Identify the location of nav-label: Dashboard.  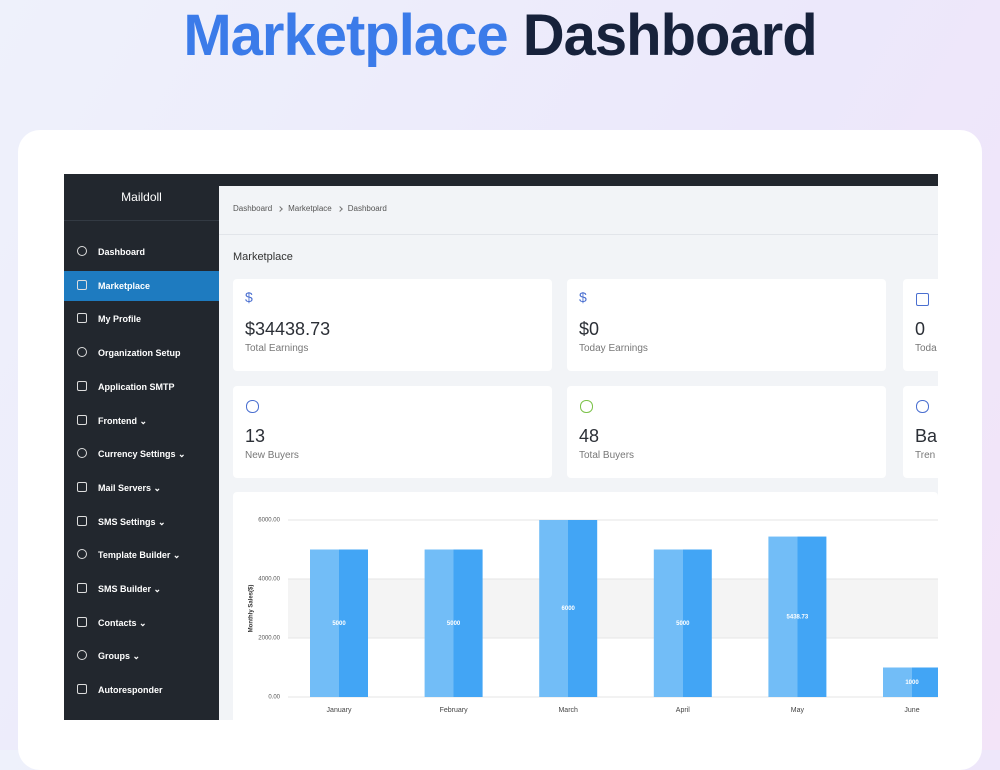
(122, 252).